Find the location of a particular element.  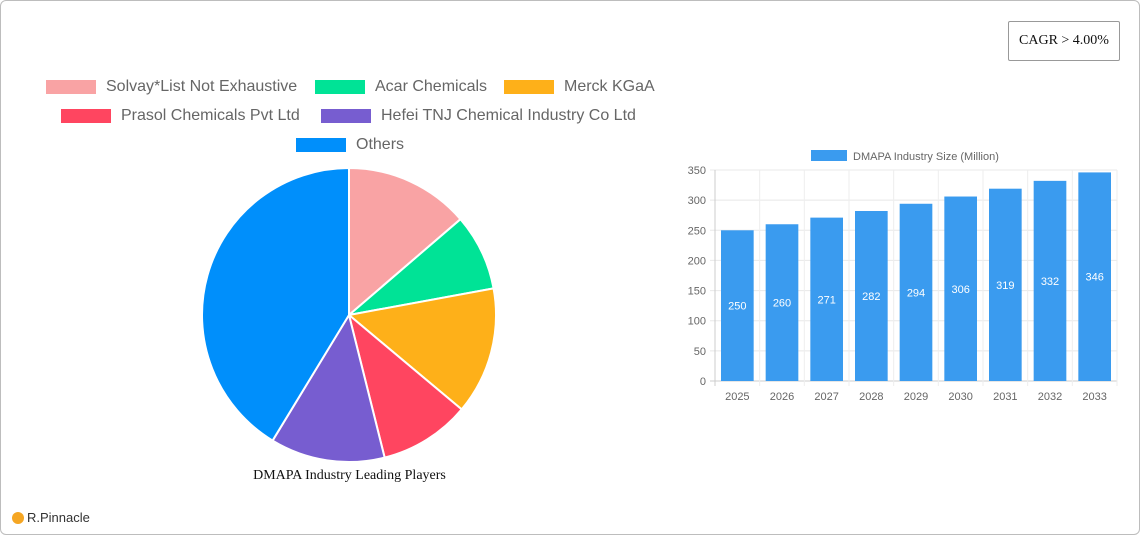

pie-title: DMAPA Industry Leading Players is located at coordinates (349, 475).